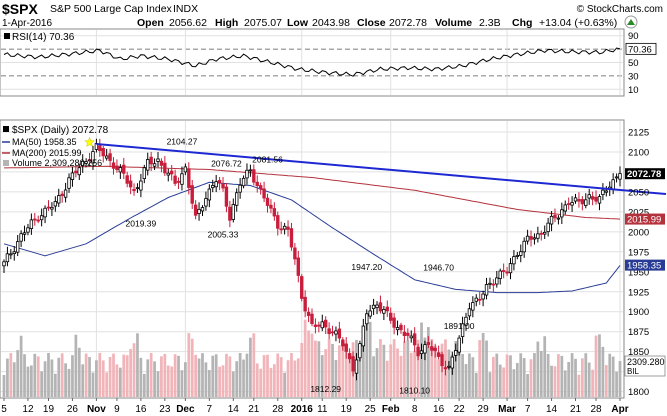 The width and height of the screenshot is (667, 416). What do you see at coordinates (371, 23) in the screenshot?
I see `close-label: Close` at bounding box center [371, 23].